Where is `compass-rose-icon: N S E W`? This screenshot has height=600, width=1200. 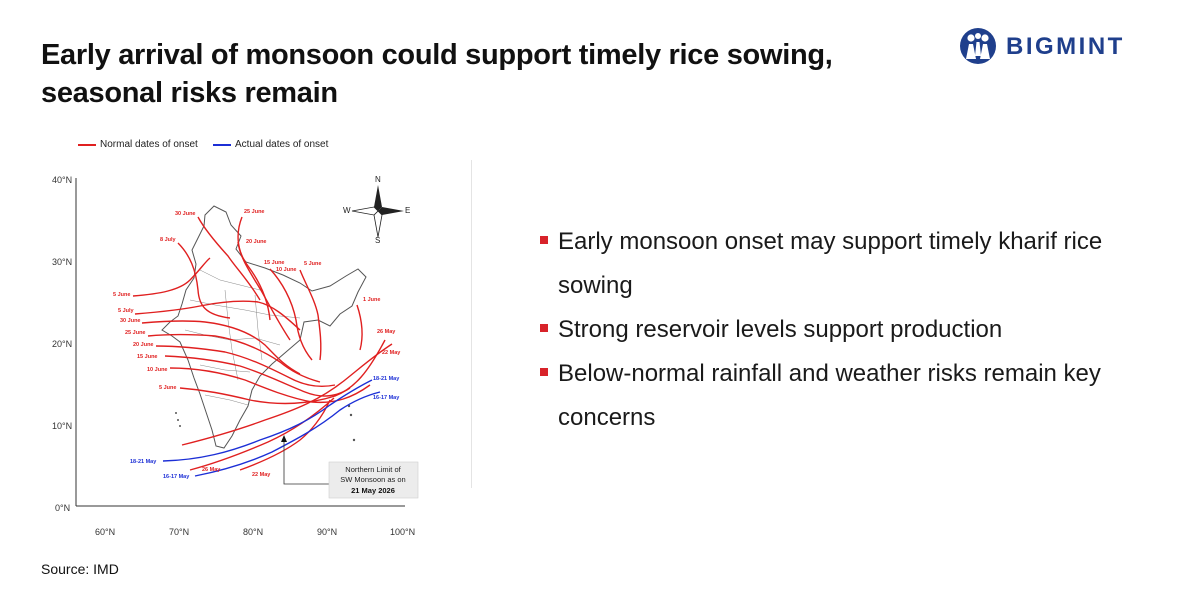 compass-rose-icon: N S E W is located at coordinates (376, 210).